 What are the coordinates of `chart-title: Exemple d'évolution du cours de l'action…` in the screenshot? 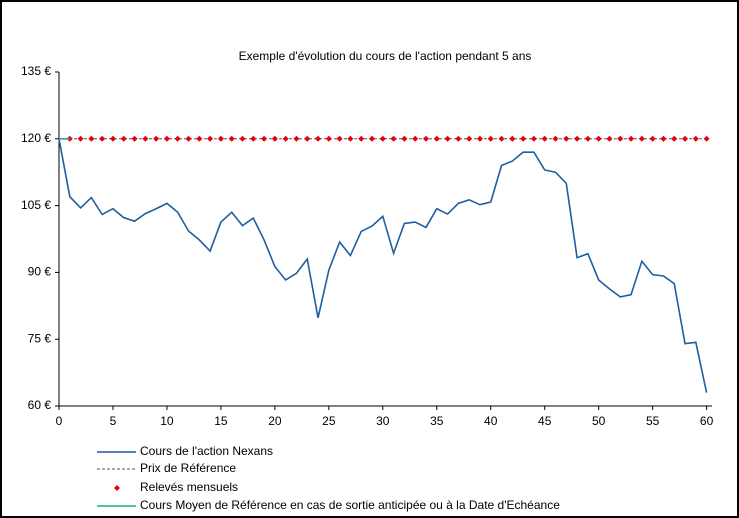 It's located at (385, 56).